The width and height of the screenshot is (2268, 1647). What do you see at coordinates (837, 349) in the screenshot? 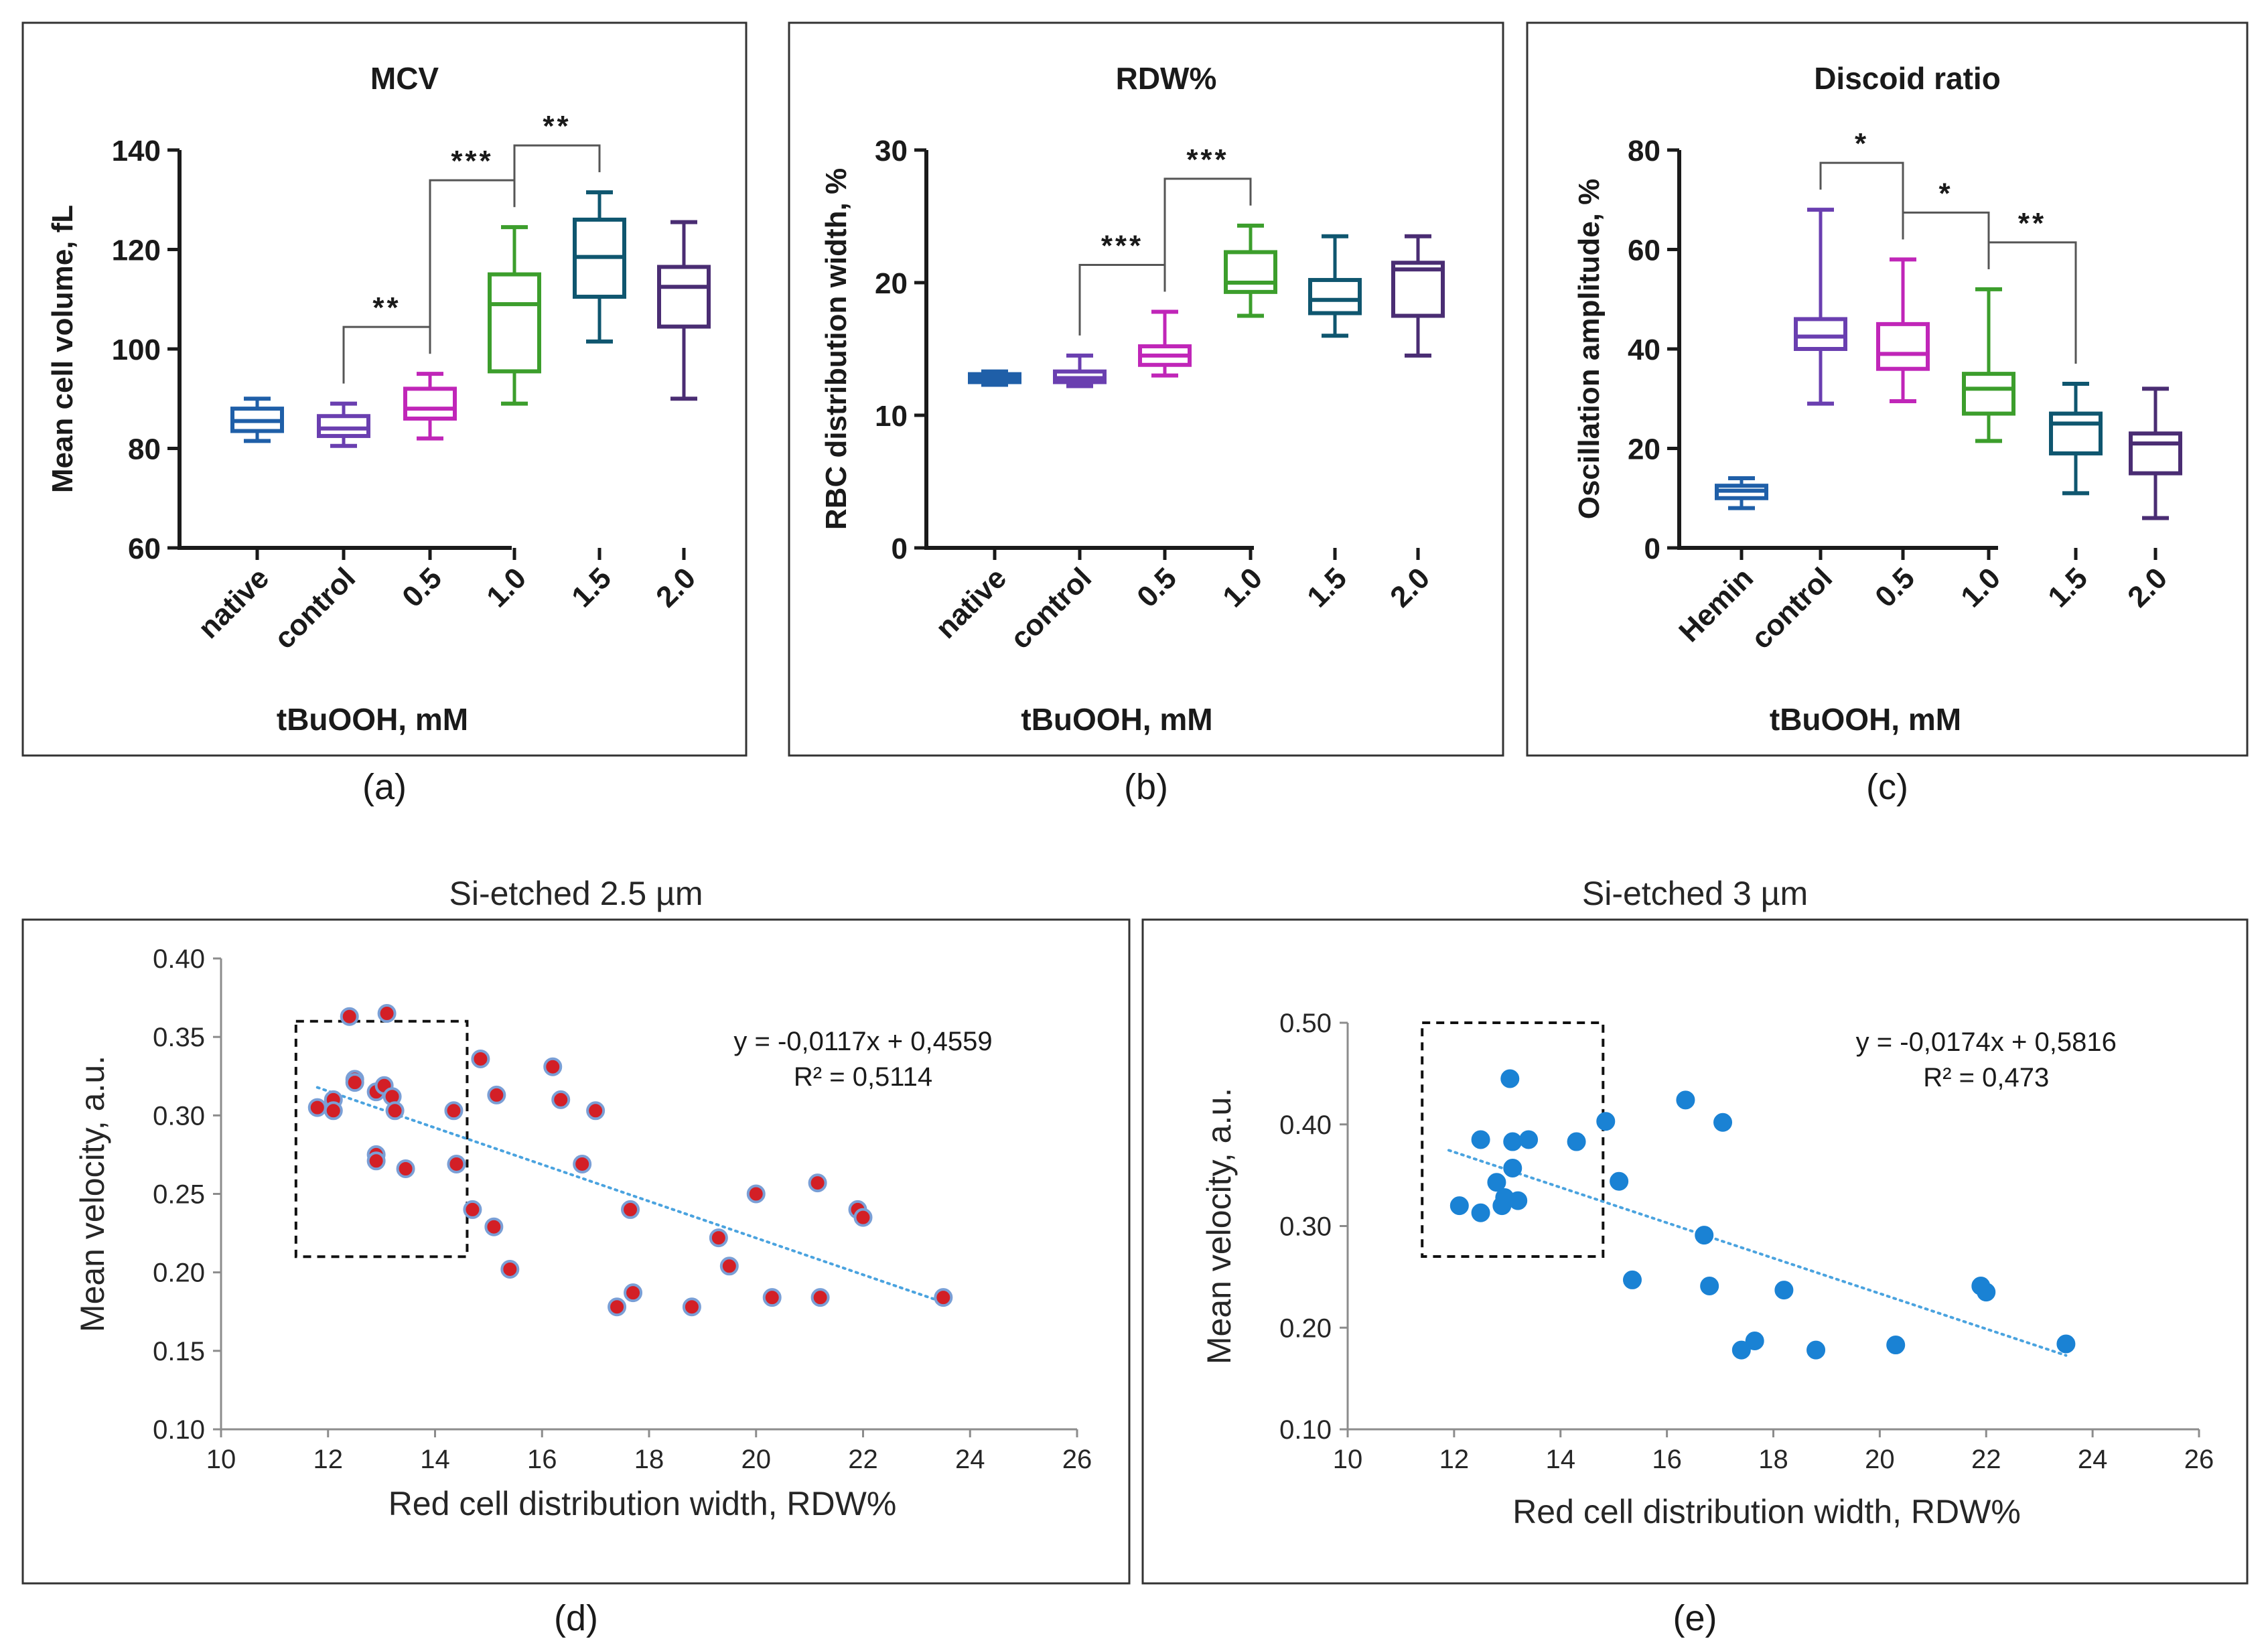
I see `y-axis-label: RBC distribution width, %` at bounding box center [837, 349].